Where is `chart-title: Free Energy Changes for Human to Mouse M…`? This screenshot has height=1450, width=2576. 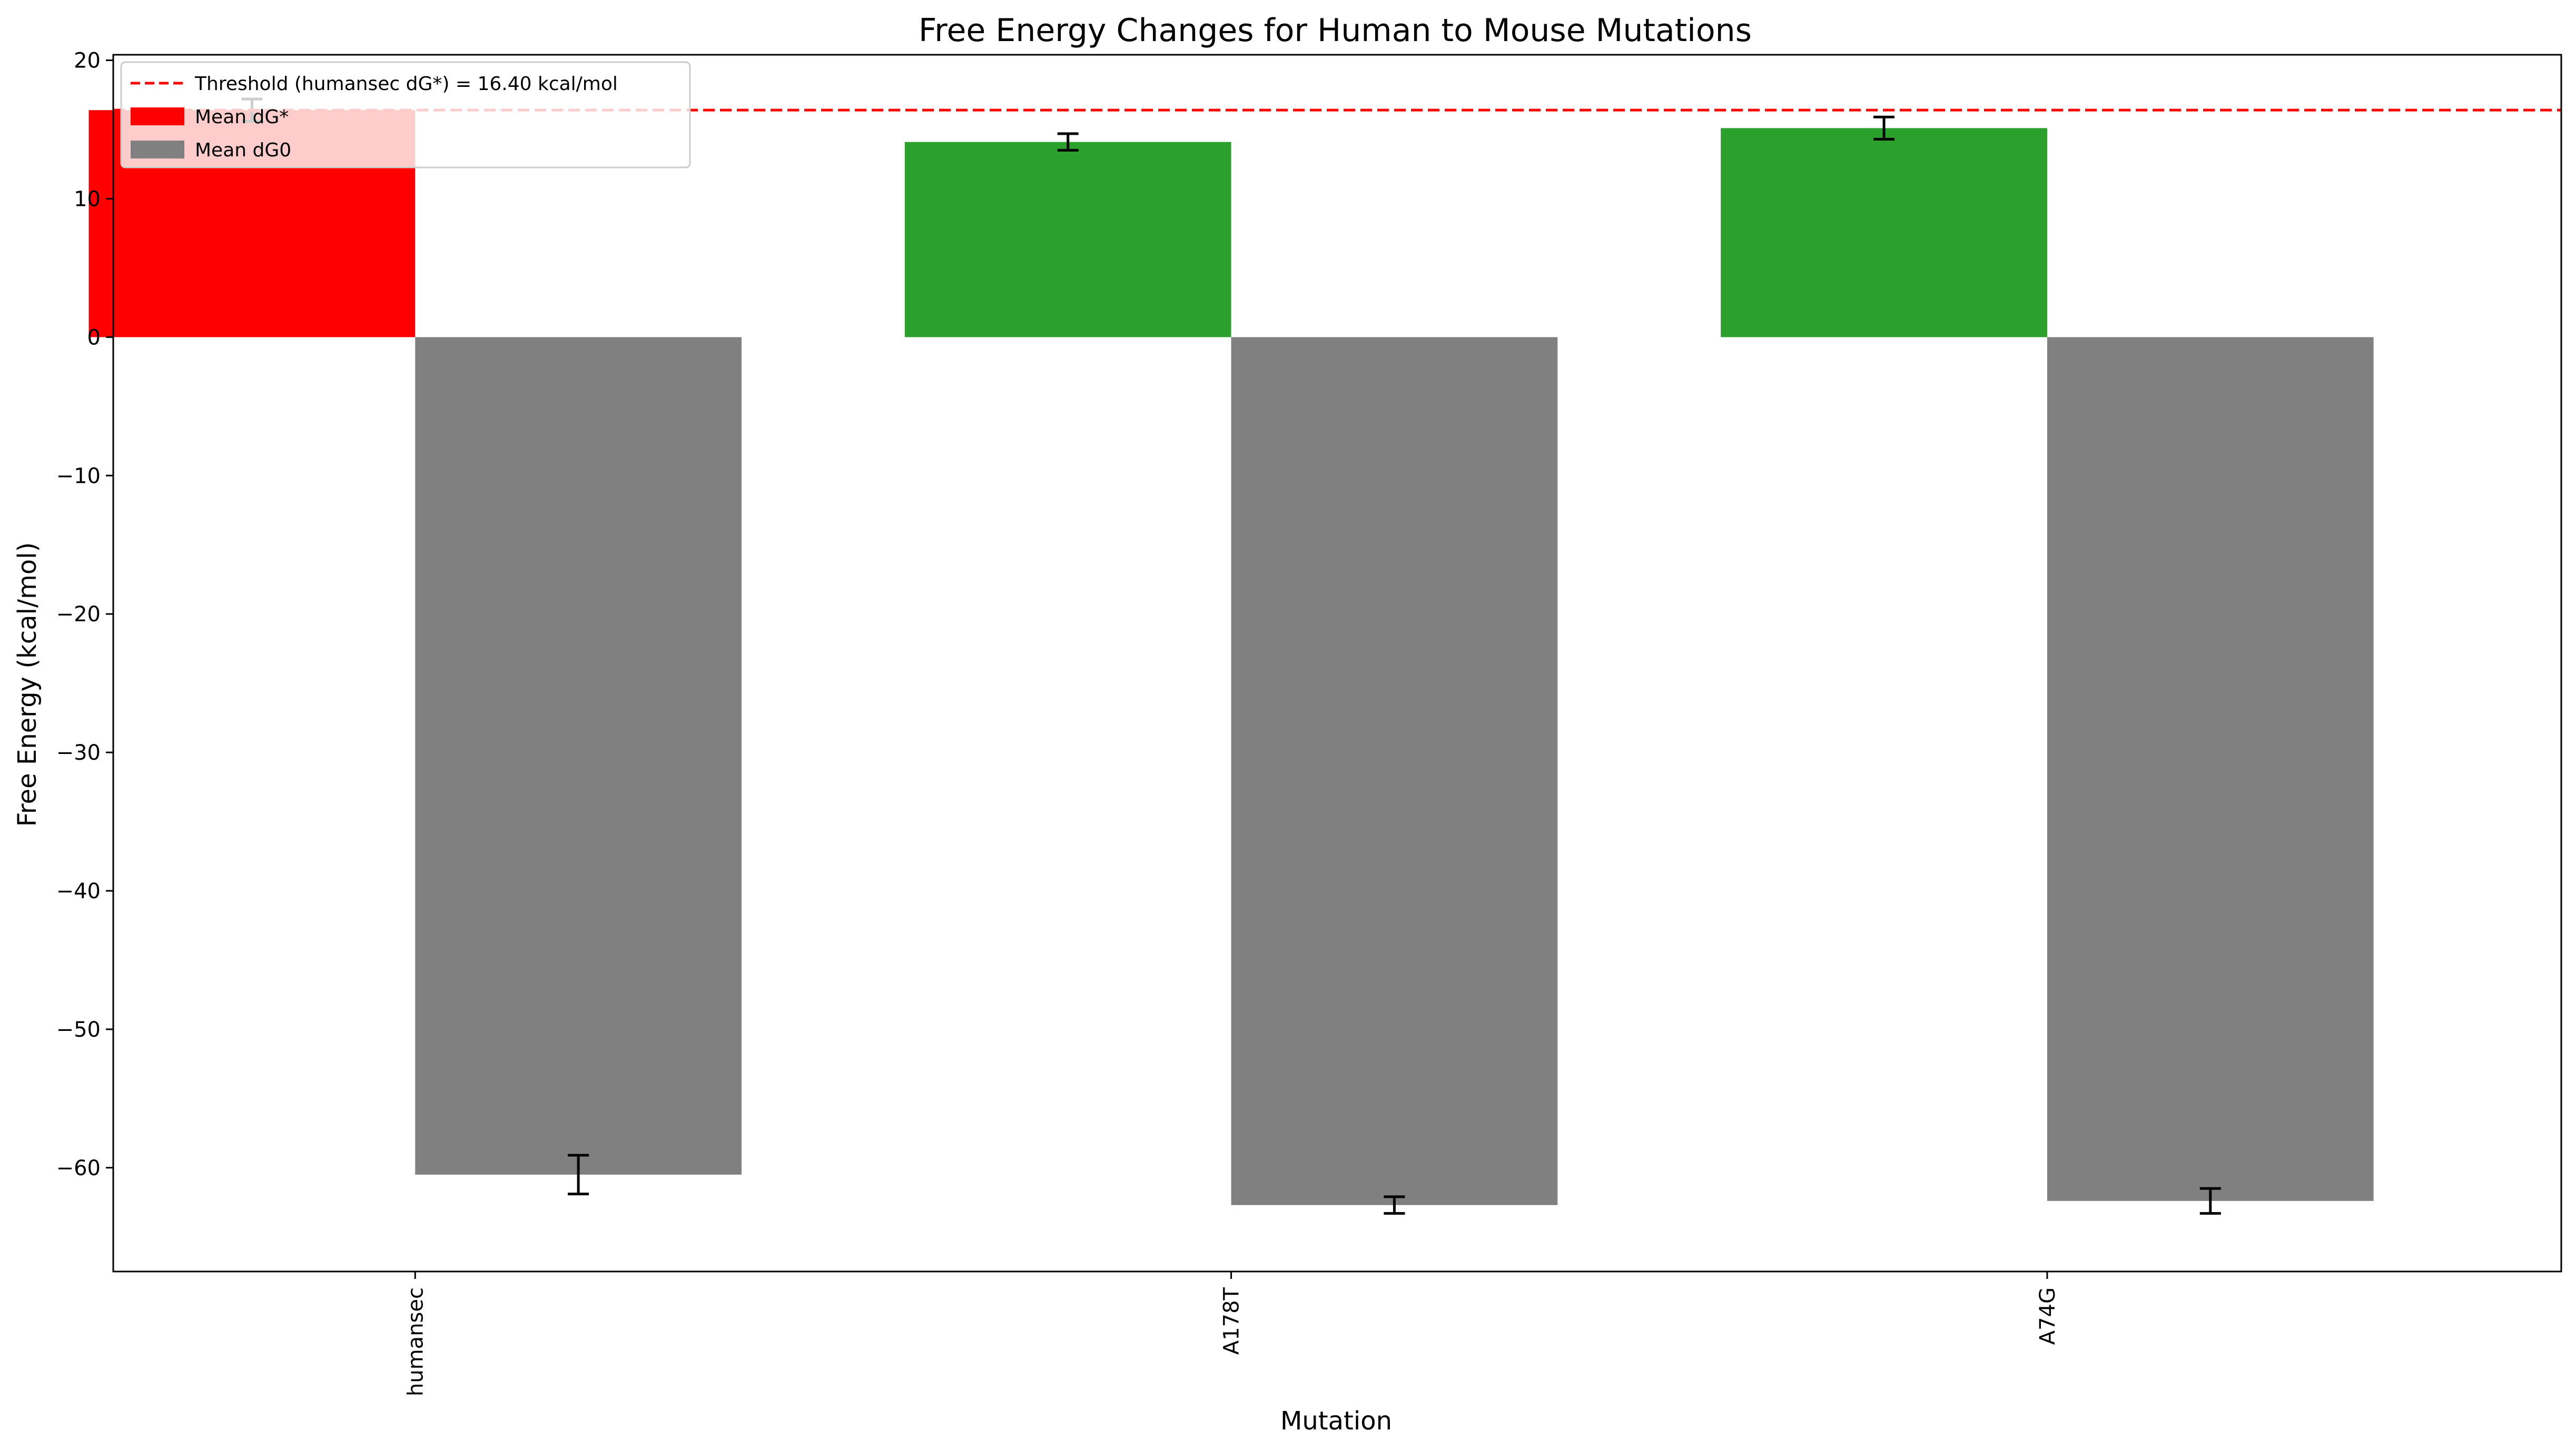 chart-title: Free Energy Changes for Human to Mouse M… is located at coordinates (1335, 30).